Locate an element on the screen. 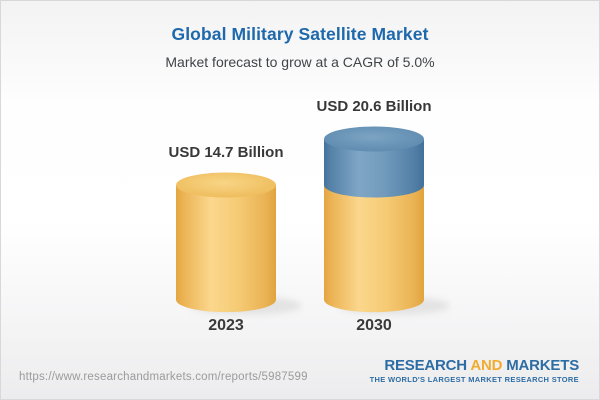 The image size is (600, 400). page-title: Global Military Satellite Market is located at coordinates (300, 34).